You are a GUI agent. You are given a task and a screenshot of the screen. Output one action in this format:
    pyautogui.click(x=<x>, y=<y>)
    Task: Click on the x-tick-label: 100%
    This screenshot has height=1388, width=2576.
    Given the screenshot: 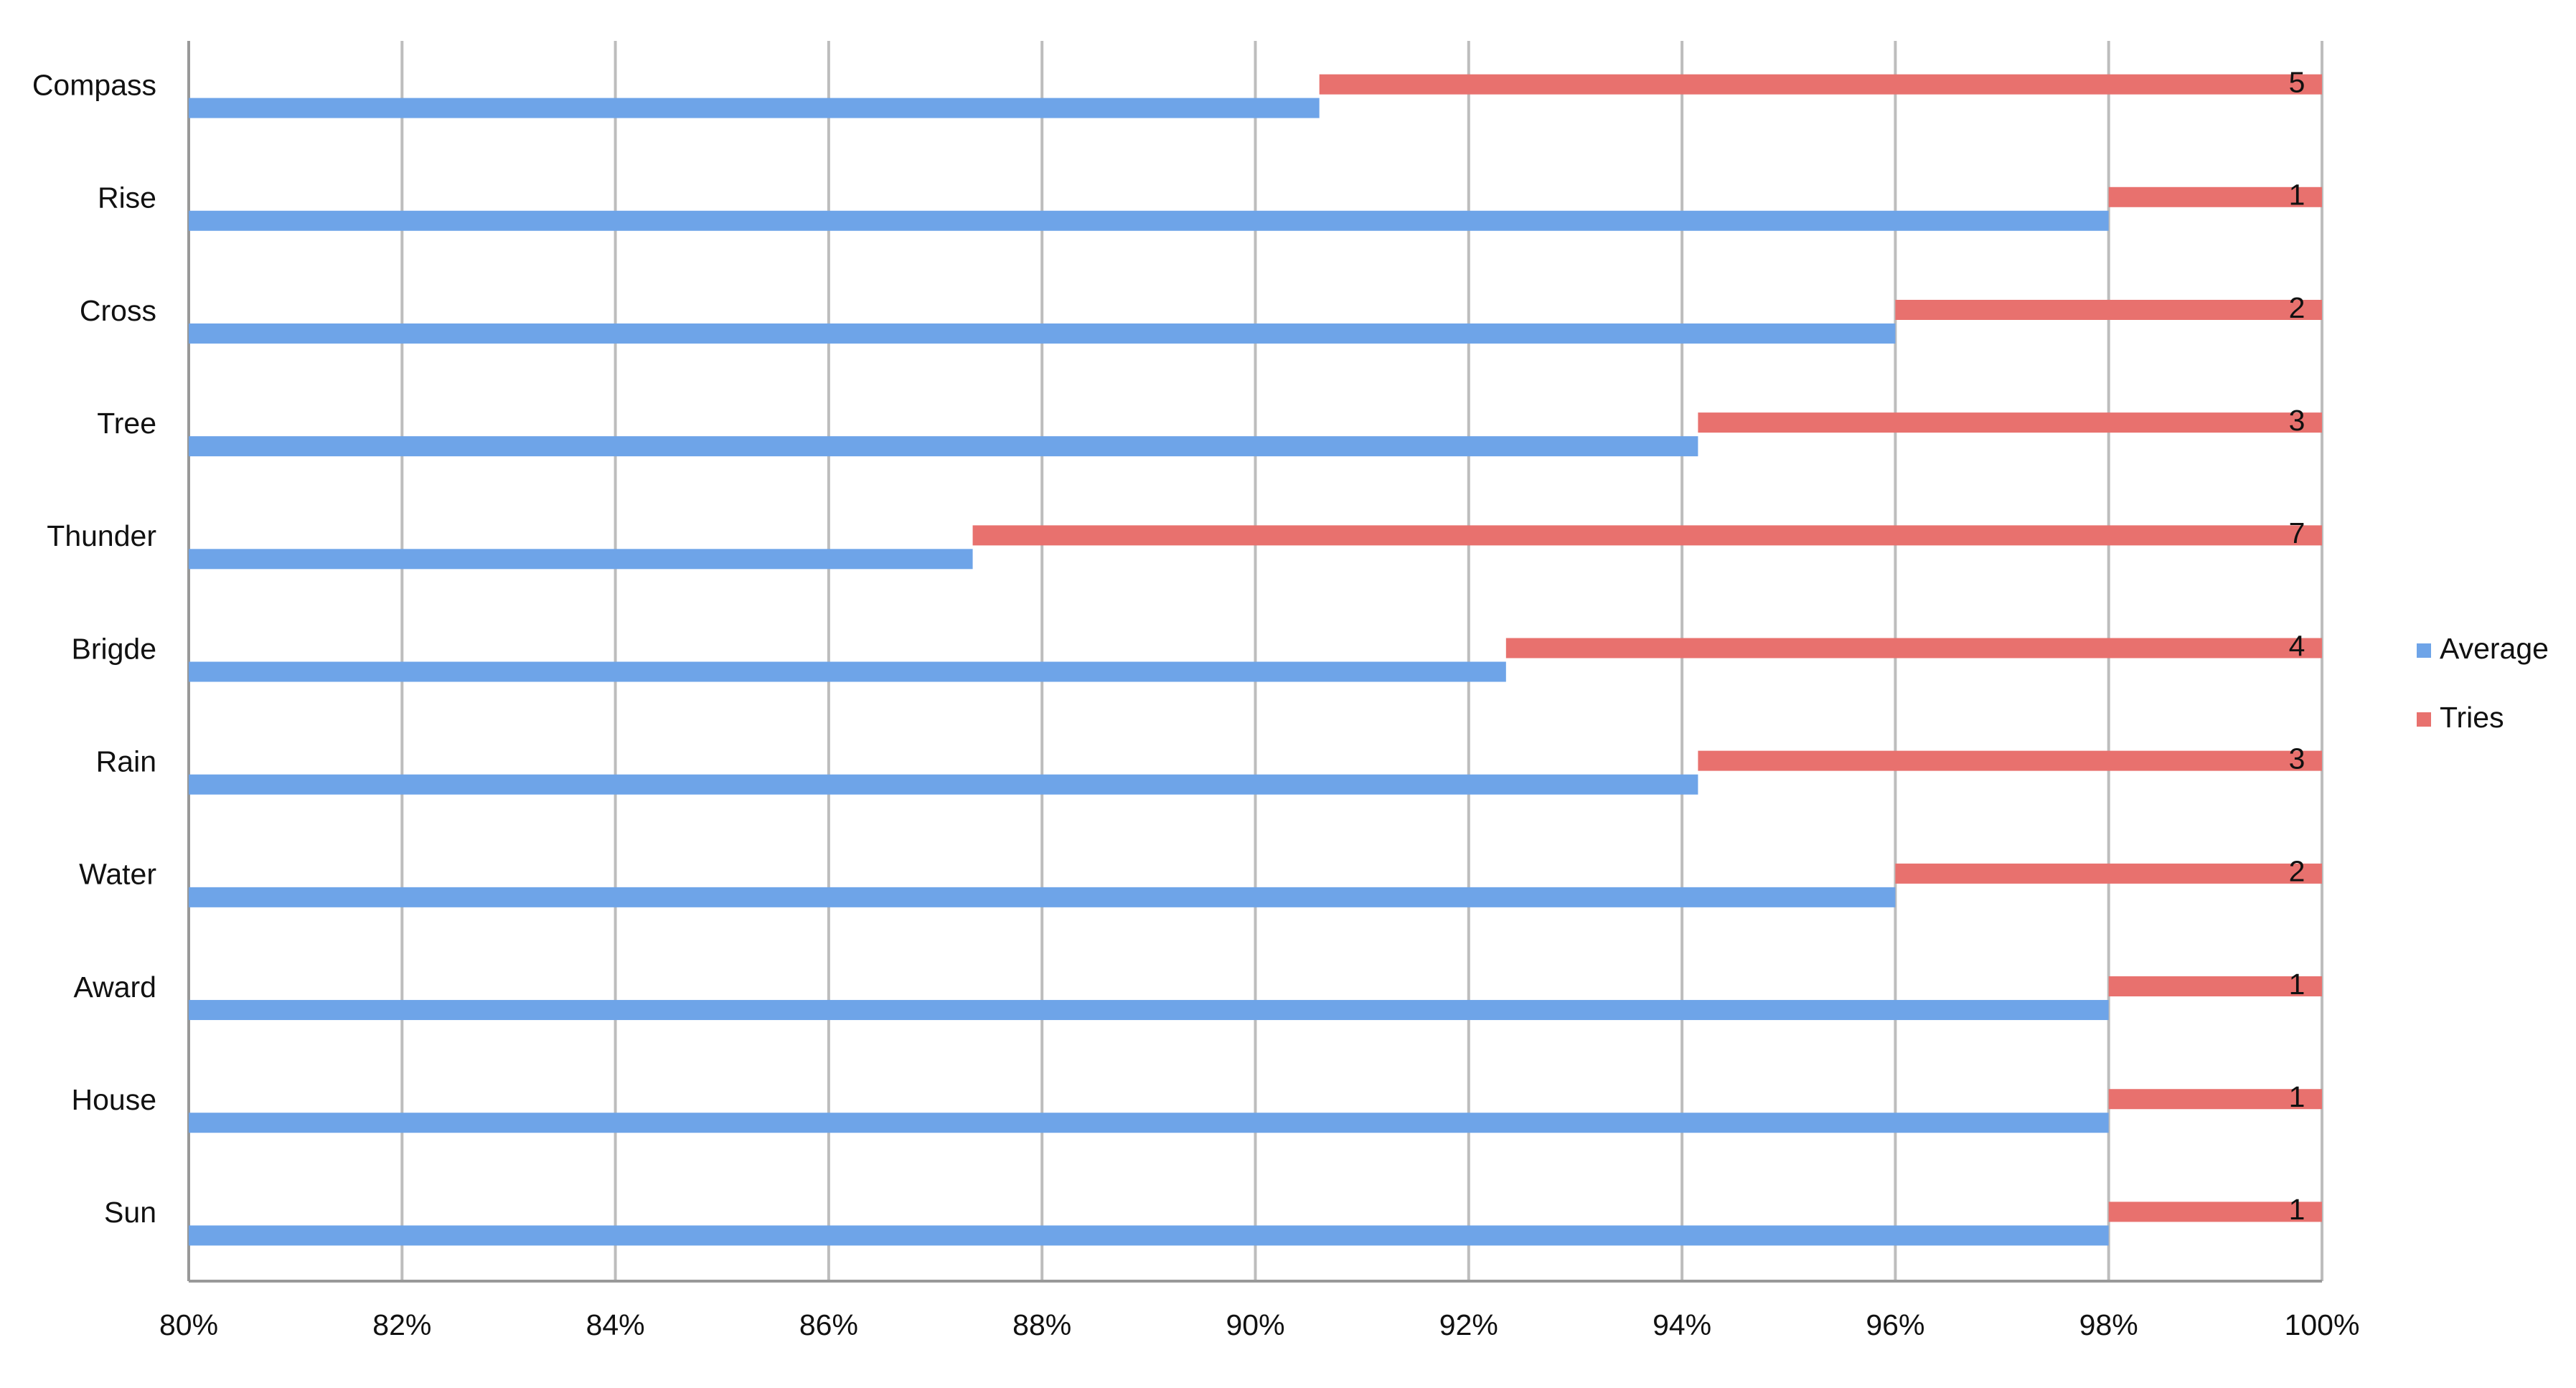 What is the action you would take?
    pyautogui.click(x=2322, y=1324)
    